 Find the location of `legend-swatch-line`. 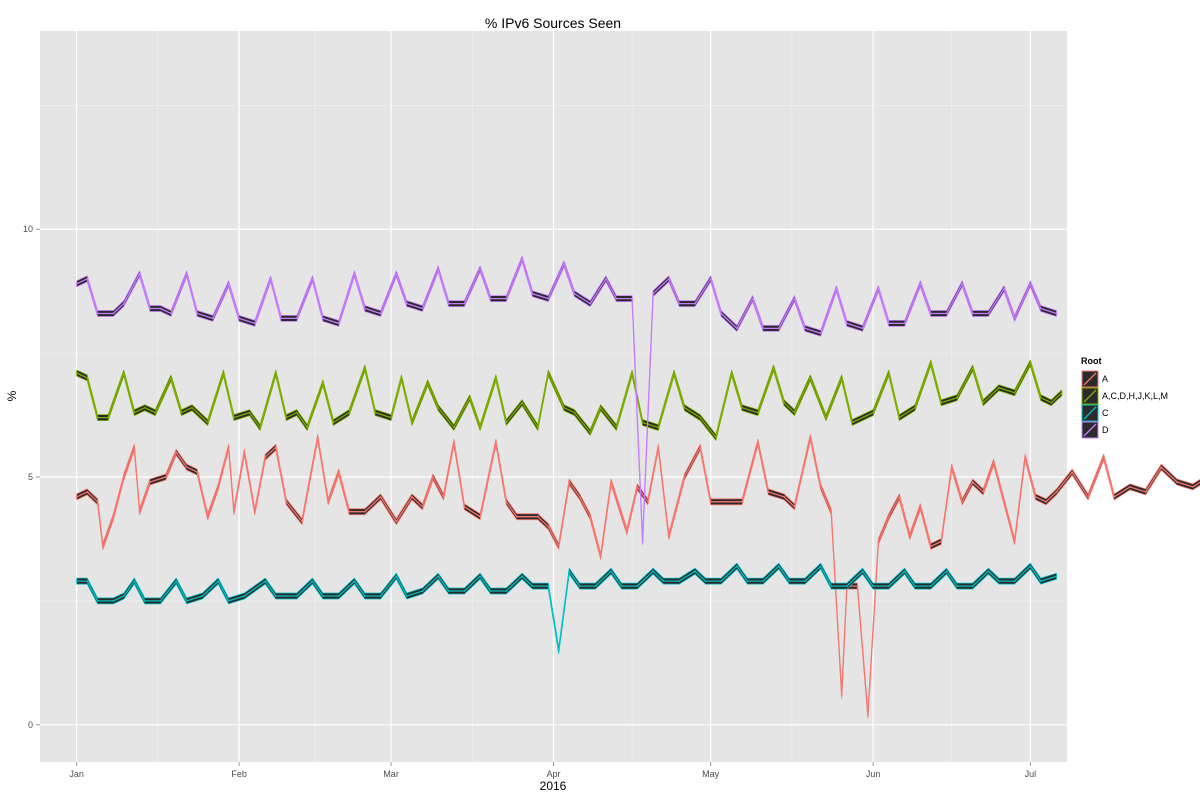

legend-swatch-line is located at coordinates (1090, 430).